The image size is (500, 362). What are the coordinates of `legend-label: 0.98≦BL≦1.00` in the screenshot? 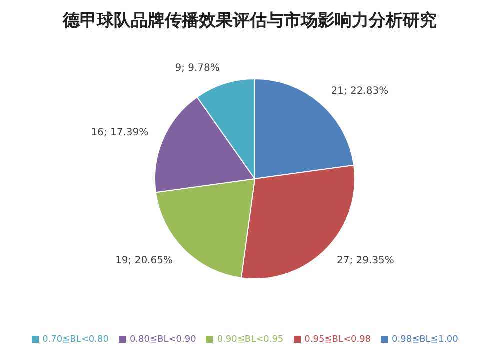 It's located at (425, 340).